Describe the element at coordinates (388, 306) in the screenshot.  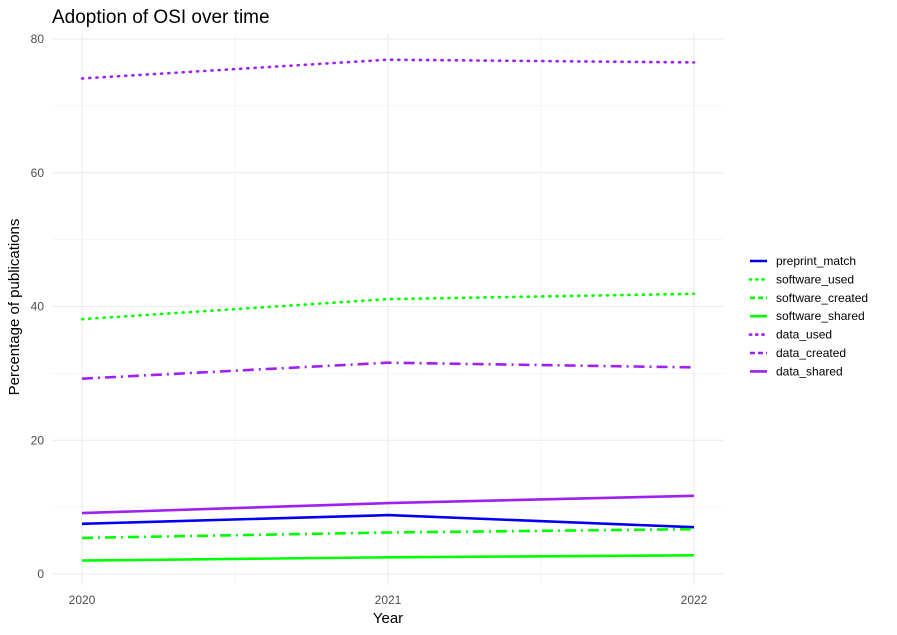
I see `series-line-software-used` at that location.